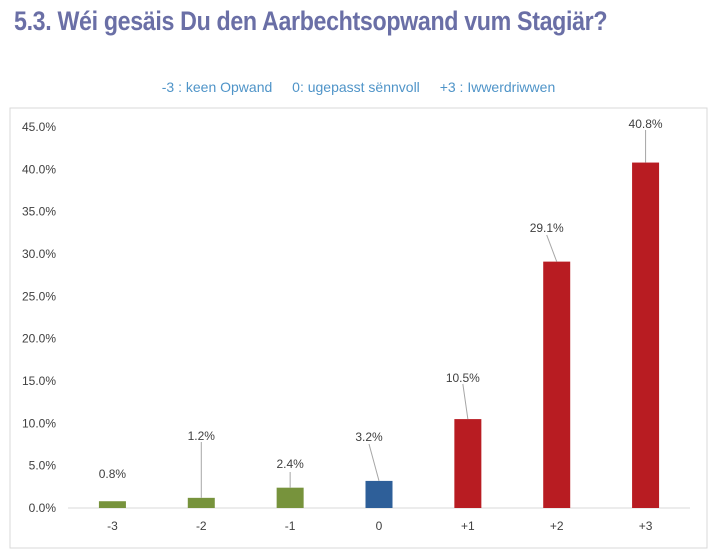 The width and height of the screenshot is (717, 560). Describe the element at coordinates (39, 169) in the screenshot. I see `y-tick-label: 40.0%` at that location.